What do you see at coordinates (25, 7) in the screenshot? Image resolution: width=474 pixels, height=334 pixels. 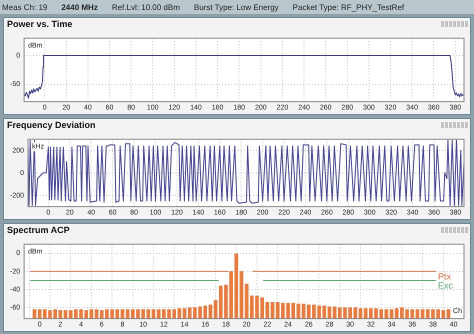 I see `text: Meas Ch: 19` at bounding box center [25, 7].